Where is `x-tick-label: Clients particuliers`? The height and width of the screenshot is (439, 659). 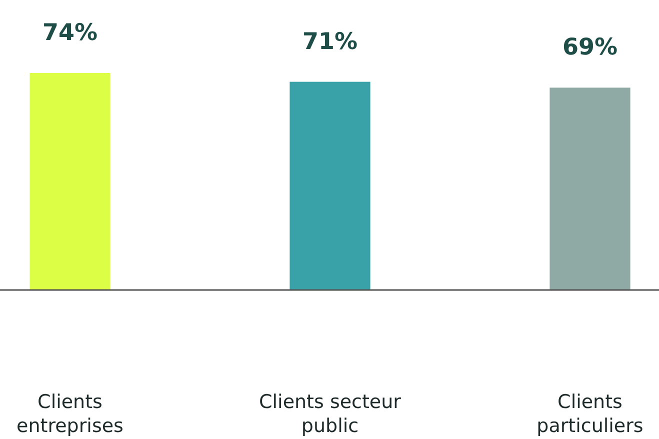 x-tick-label: Clients particuliers is located at coordinates (590, 414).